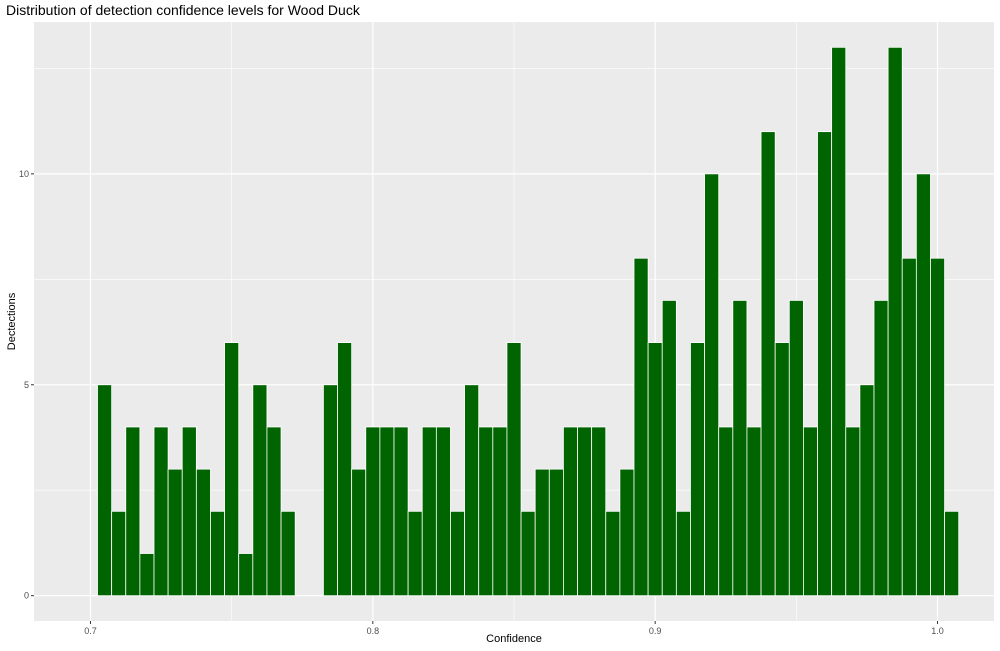  Describe the element at coordinates (24, 174) in the screenshot. I see `y-tick-label: 10` at that location.